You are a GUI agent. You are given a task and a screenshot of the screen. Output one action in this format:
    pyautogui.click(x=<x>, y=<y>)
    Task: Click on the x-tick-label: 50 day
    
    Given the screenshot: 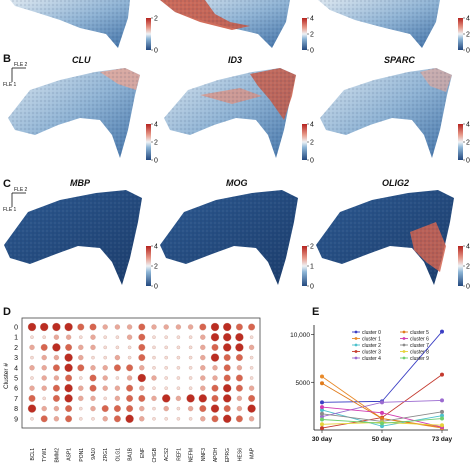 What is the action you would take?
    pyautogui.click(x=382, y=439)
    